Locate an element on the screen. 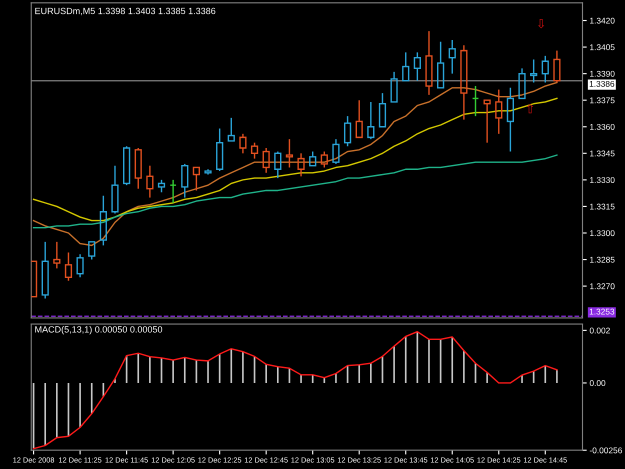 The image size is (625, 469). y-tick-label: 1.3315 is located at coordinates (602, 207).